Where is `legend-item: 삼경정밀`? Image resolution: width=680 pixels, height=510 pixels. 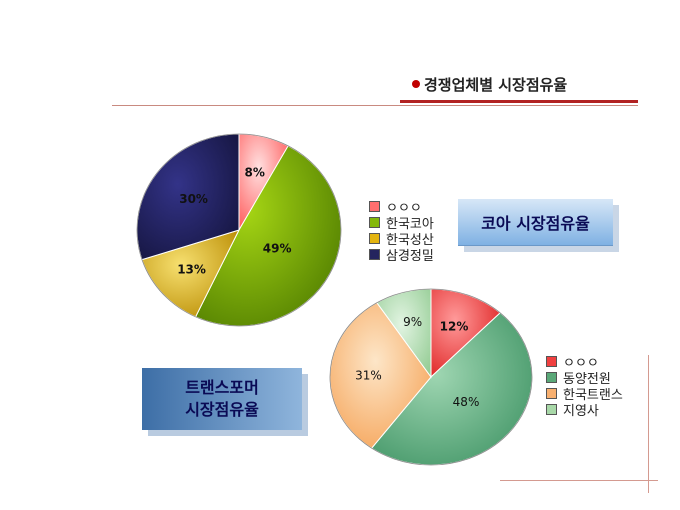 legend-item: 삼경정밀 is located at coordinates (401, 255).